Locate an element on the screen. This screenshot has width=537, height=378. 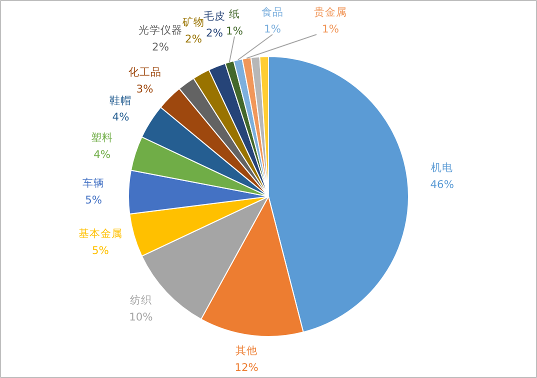
slice-label: 塑料 is located at coordinates (102, 137).